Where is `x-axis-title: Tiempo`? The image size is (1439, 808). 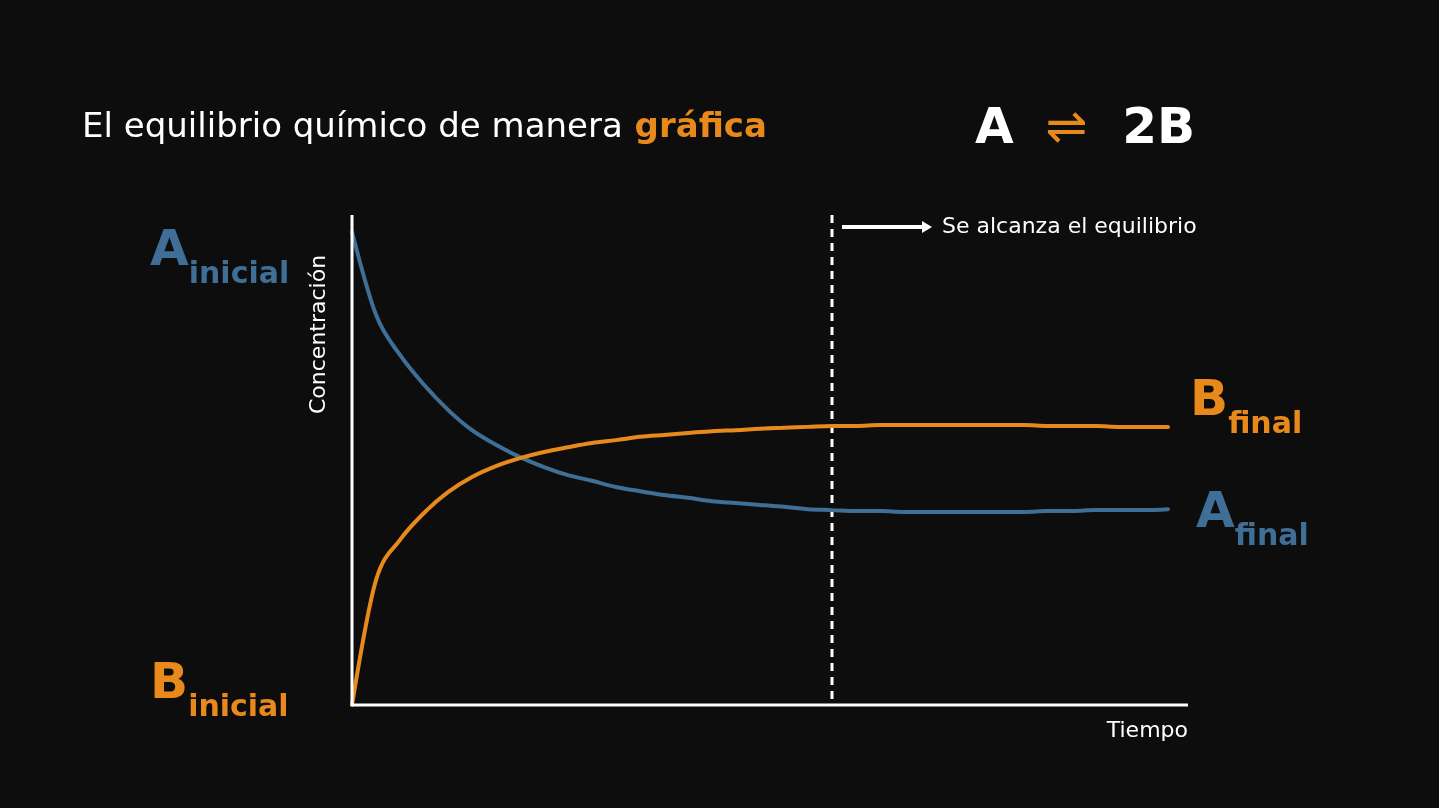
x-axis-title: Tiempo is located at coordinates (1146, 729).